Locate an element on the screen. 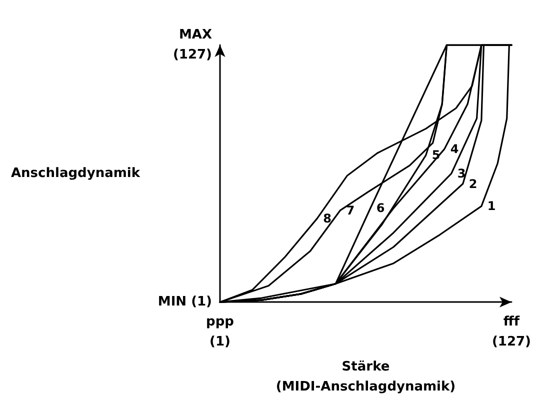 This screenshot has height=410, width=542. x-axis-title: Stärke (MIDI-Anschlagdynamik) is located at coordinates (366, 377).